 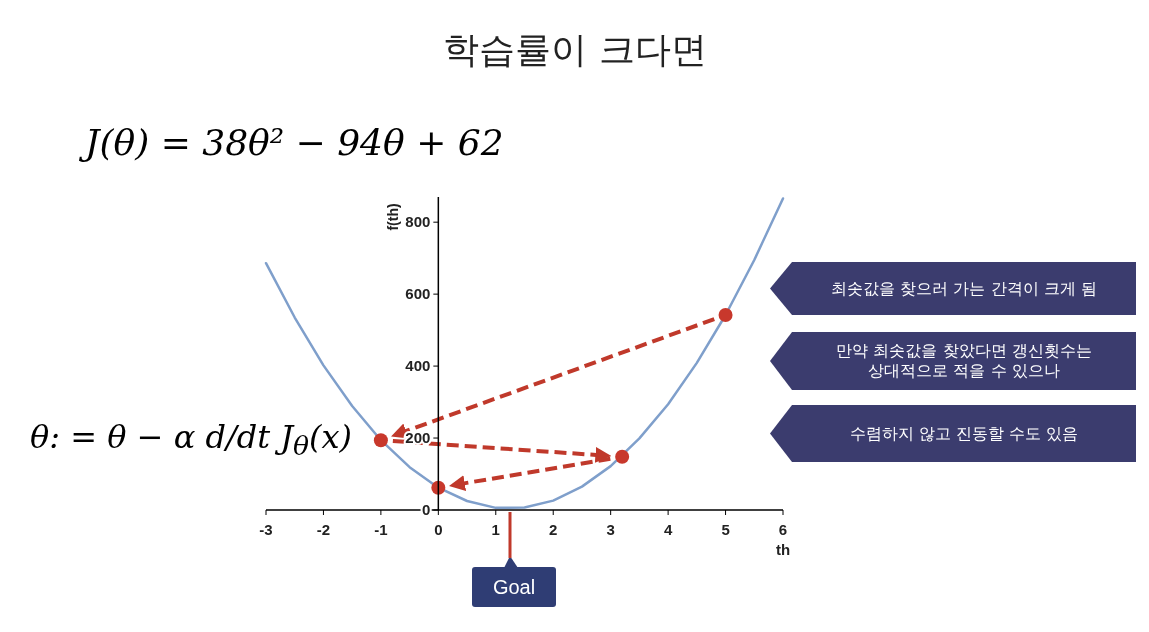 What do you see at coordinates (964, 288) in the screenshot?
I see `text: 최솟값을 찾으러 가는 간격이 크게 됨` at bounding box center [964, 288].